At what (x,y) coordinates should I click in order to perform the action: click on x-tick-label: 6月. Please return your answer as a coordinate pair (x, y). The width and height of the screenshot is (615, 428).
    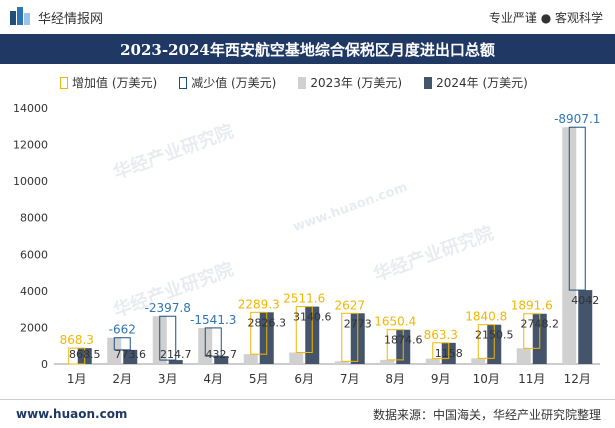
    Looking at the image, I should click on (304, 379).